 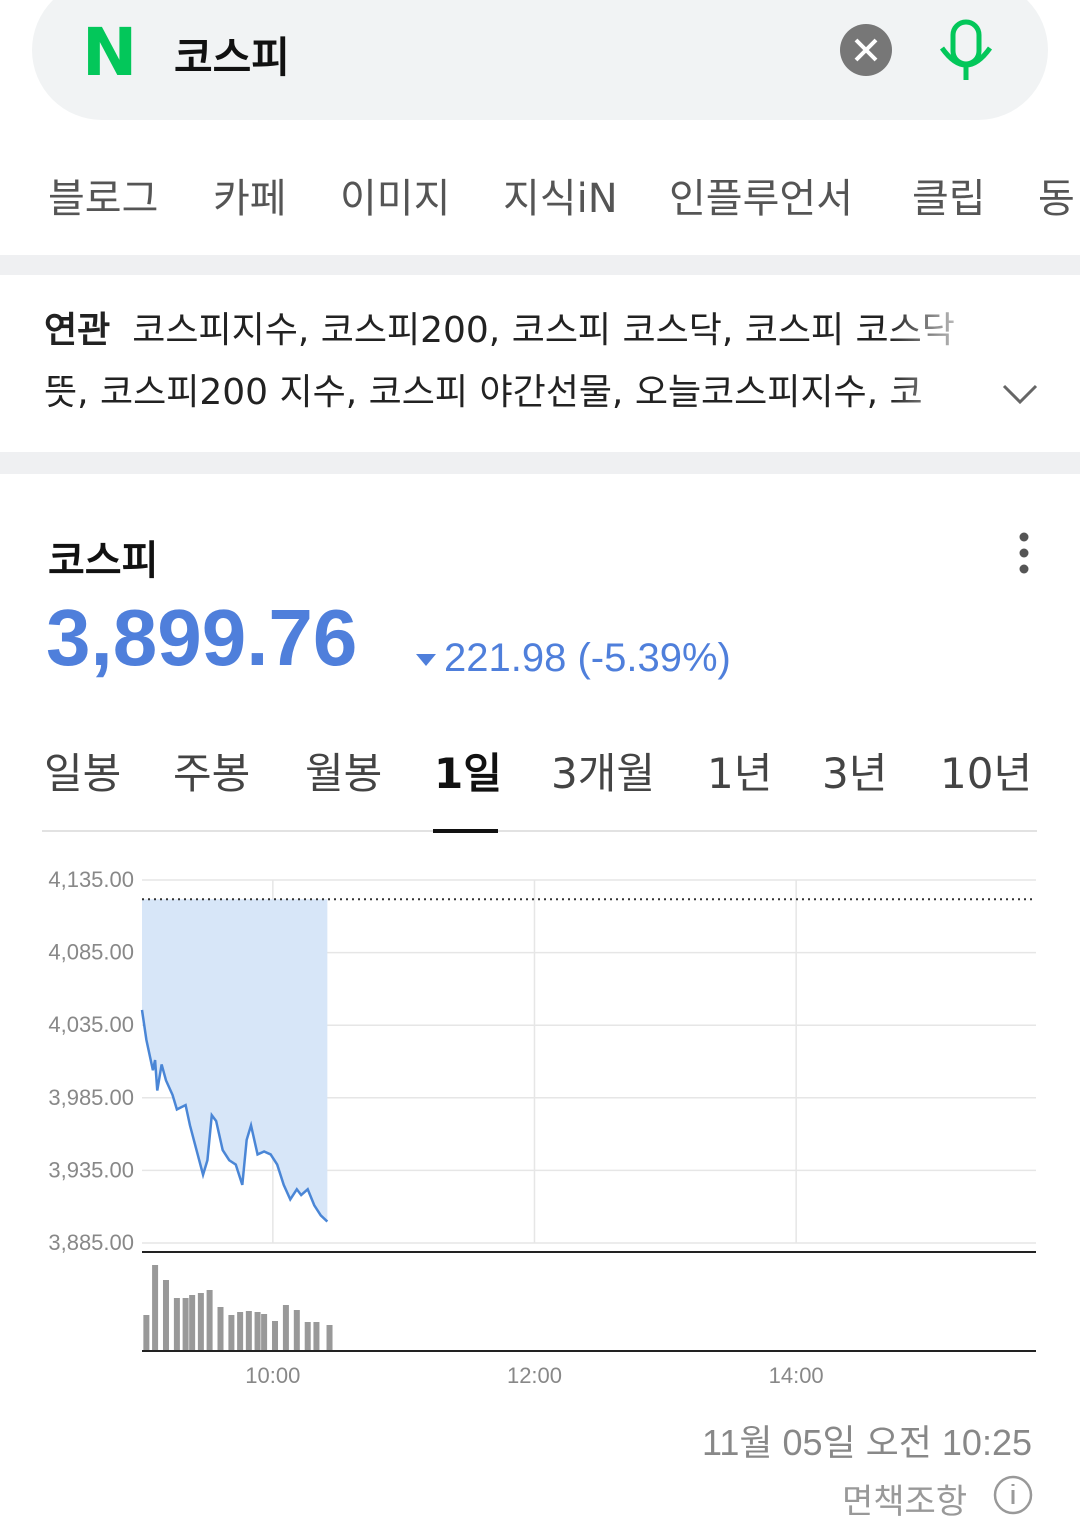 What do you see at coordinates (1056, 199) in the screenshot?
I see `tab: 동` at bounding box center [1056, 199].